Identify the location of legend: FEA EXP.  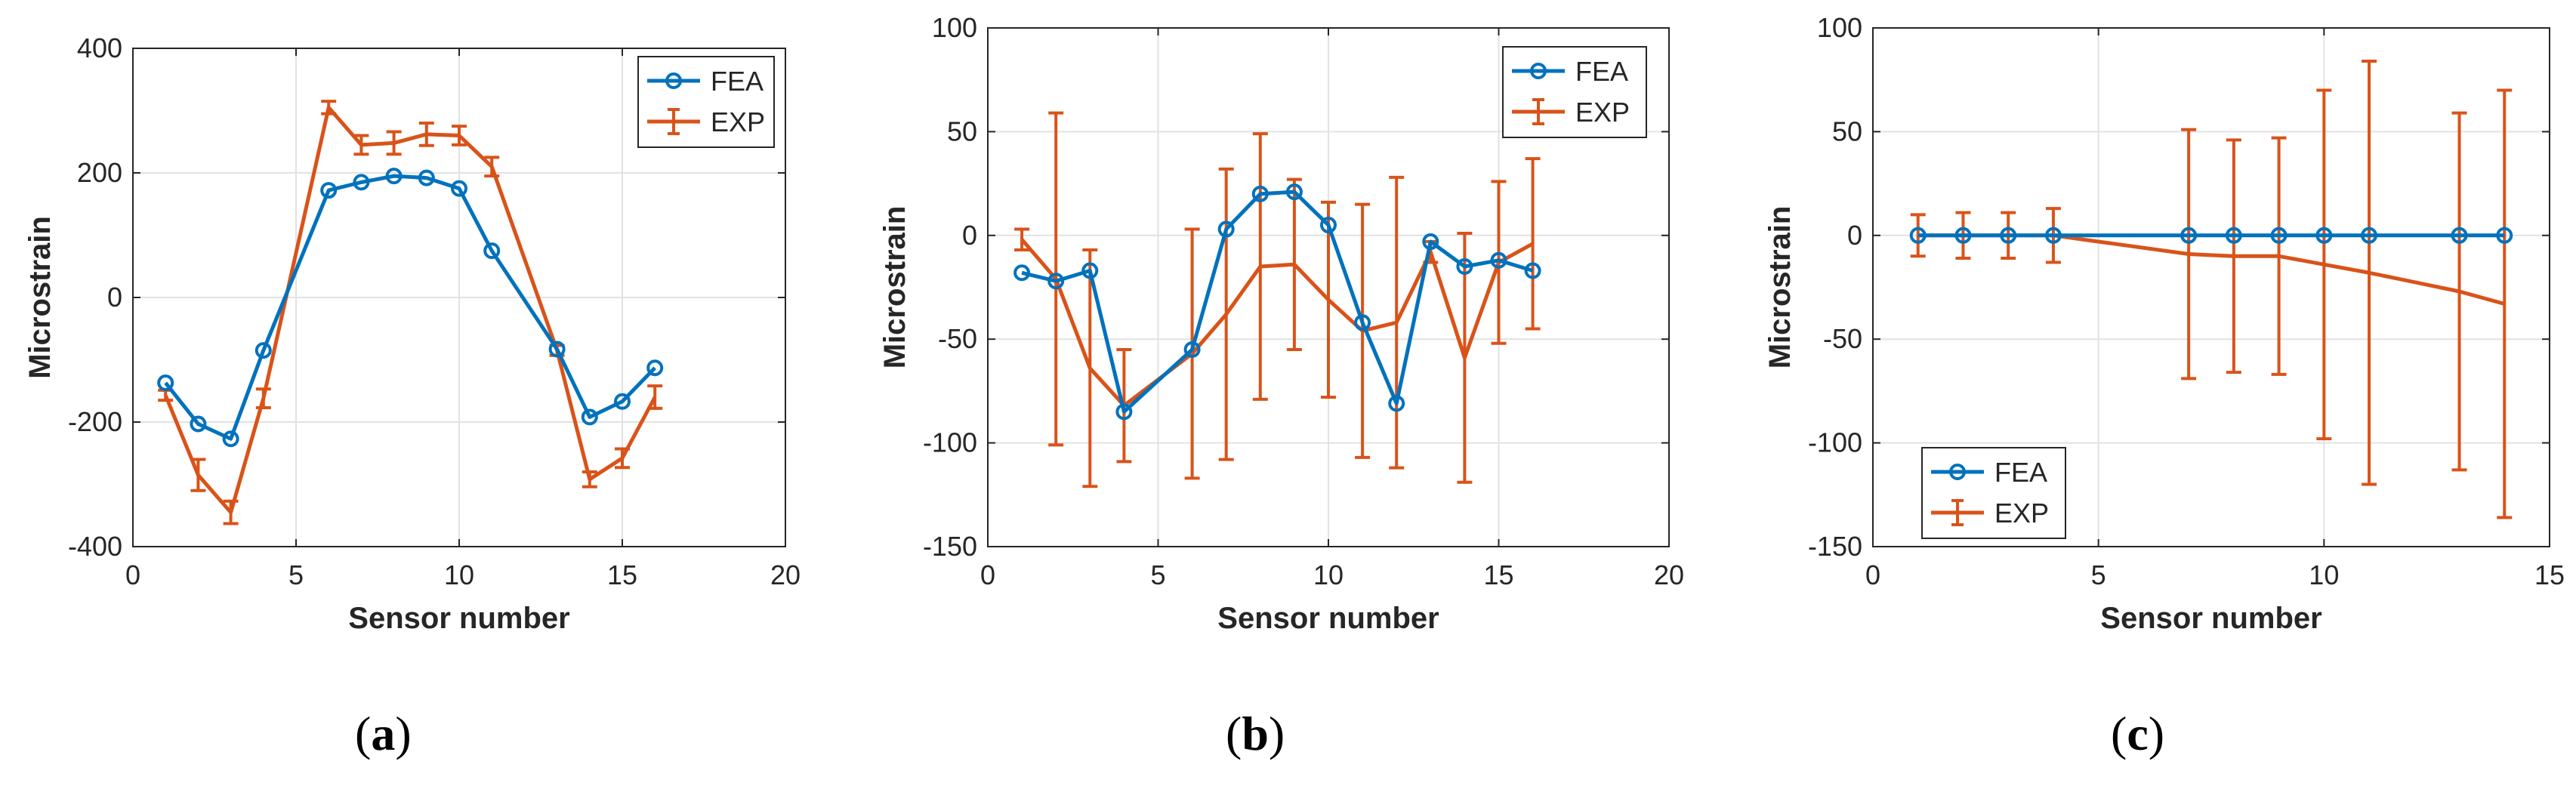
(1574, 92).